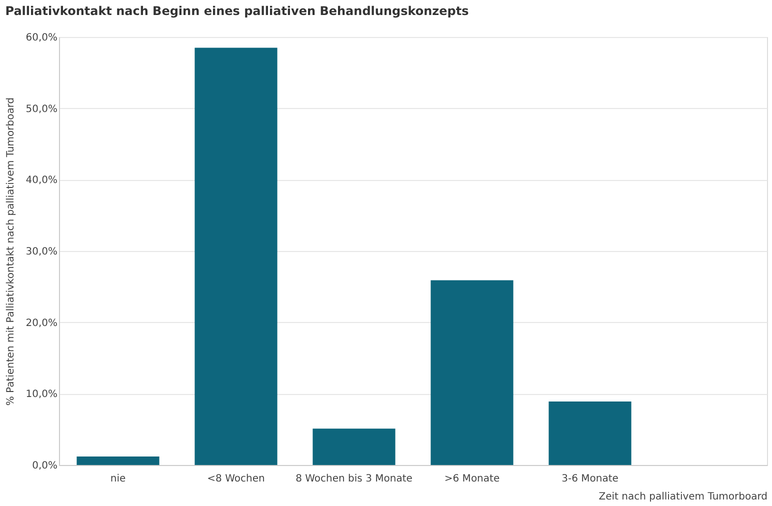  Describe the element at coordinates (42, 323) in the screenshot. I see `y-tick-label: 20,0%` at that location.